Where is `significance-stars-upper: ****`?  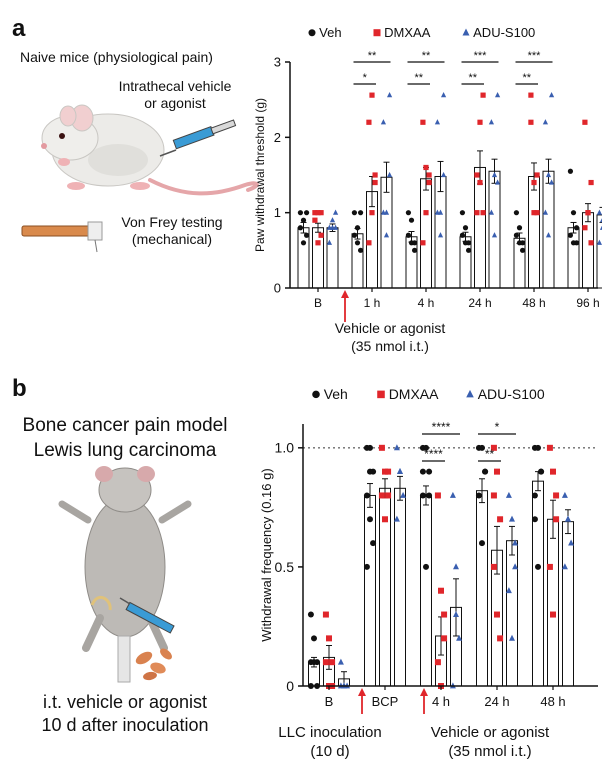
significance-stars-upper: **** is located at coordinates (441, 427).